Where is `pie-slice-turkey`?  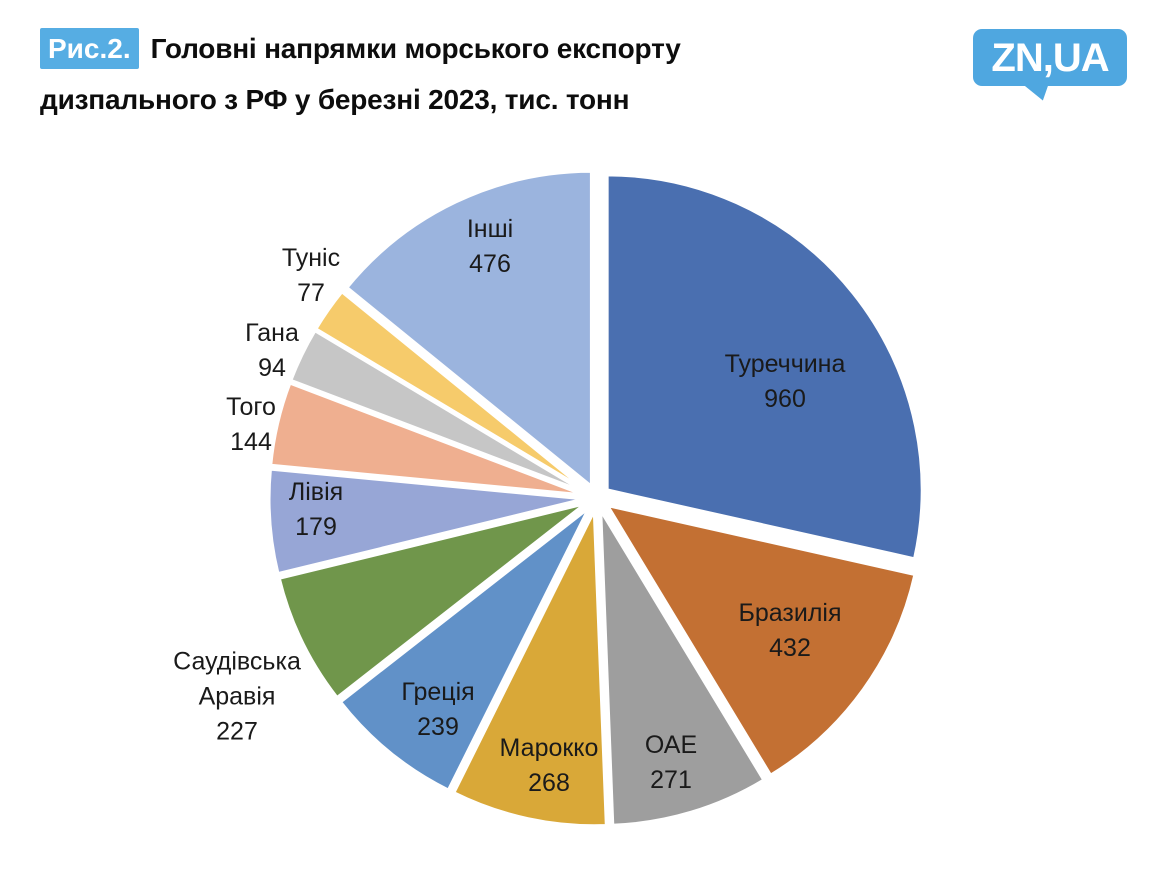
pie-slice-turkey is located at coordinates (764, 367).